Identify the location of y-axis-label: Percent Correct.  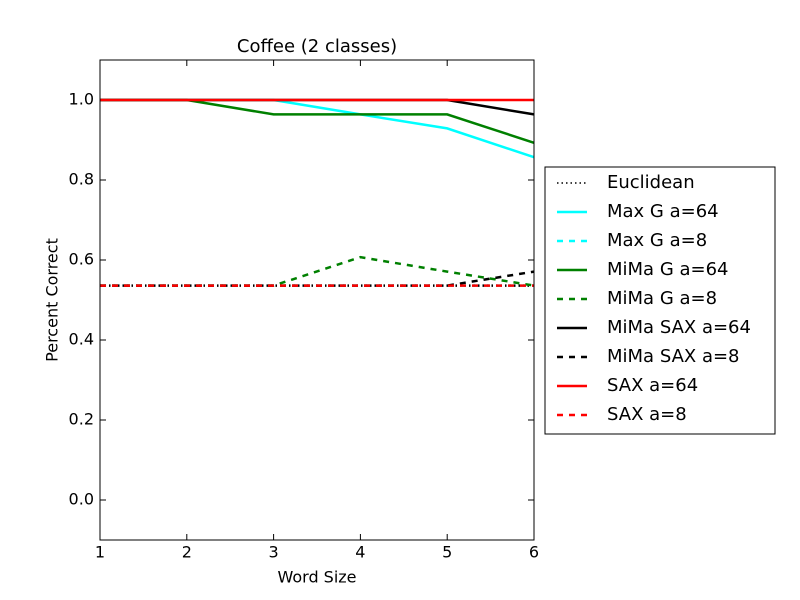
(52, 300).